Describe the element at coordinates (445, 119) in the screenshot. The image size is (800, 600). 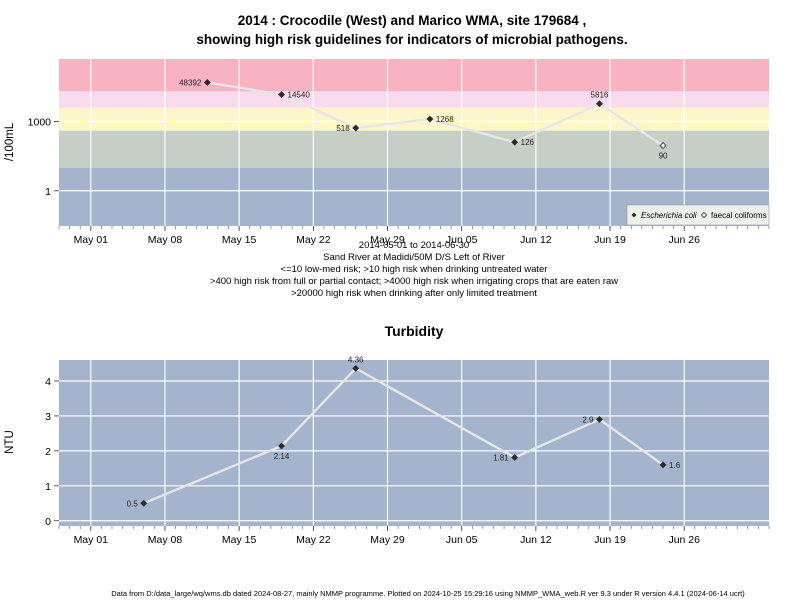
I see `microbial-data-label-3: 1268` at that location.